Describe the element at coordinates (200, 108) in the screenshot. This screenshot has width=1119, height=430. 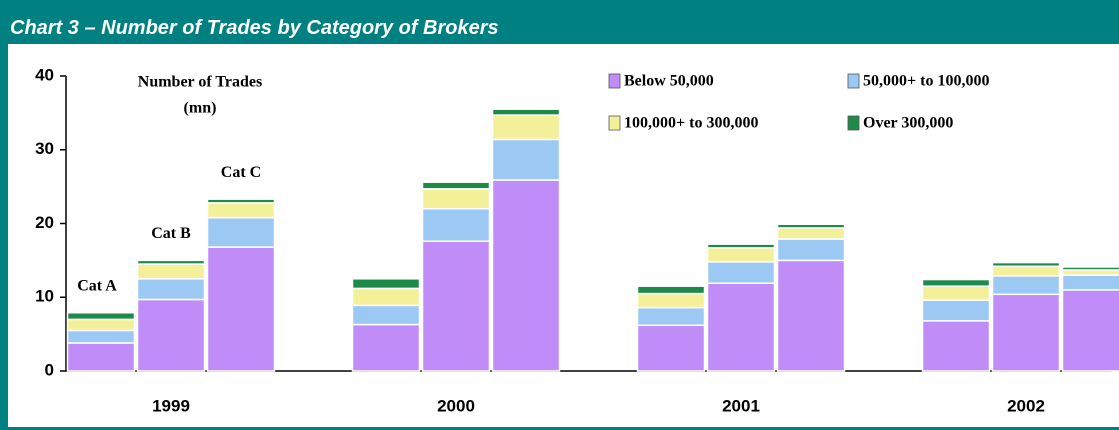
I see `annotation: (mn)` at that location.